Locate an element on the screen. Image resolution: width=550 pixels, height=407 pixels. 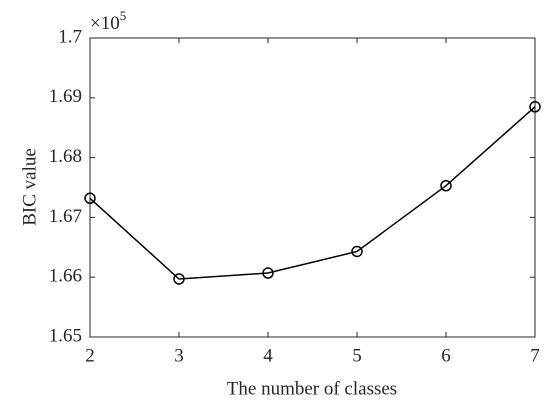
x-tick-label: 4 is located at coordinates (268, 355).